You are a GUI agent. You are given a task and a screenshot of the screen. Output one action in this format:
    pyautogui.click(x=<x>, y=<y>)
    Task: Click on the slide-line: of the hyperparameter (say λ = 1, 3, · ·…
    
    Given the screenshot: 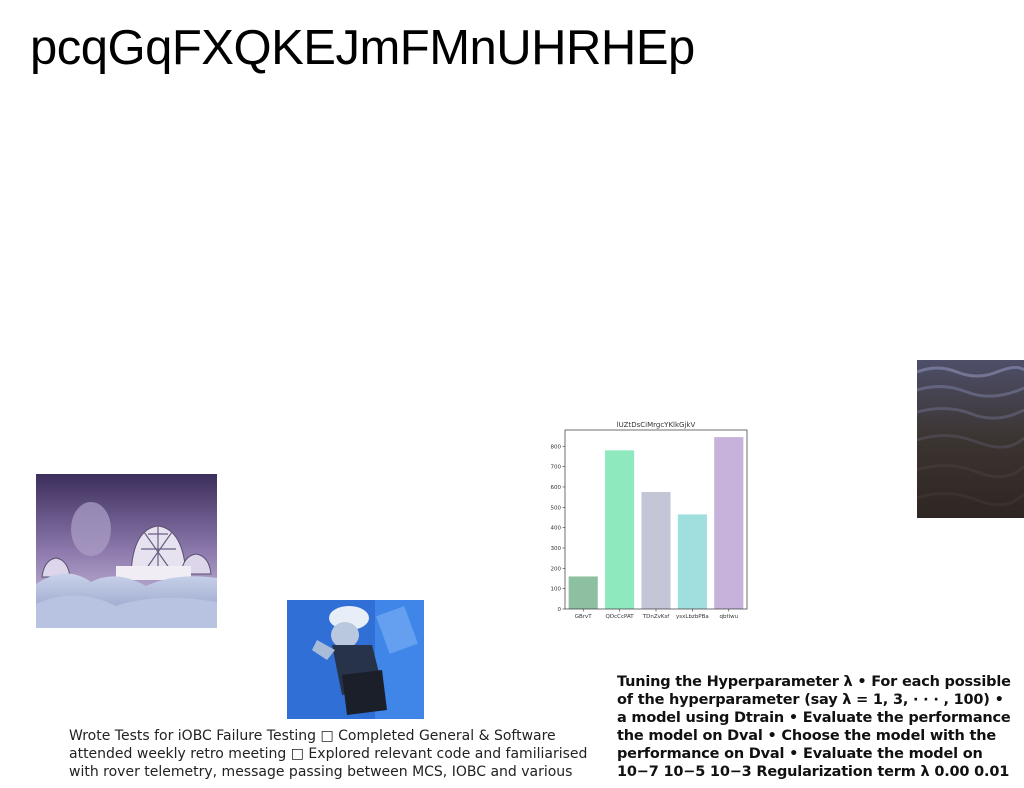 What is the action you would take?
    pyautogui.click(x=810, y=700)
    